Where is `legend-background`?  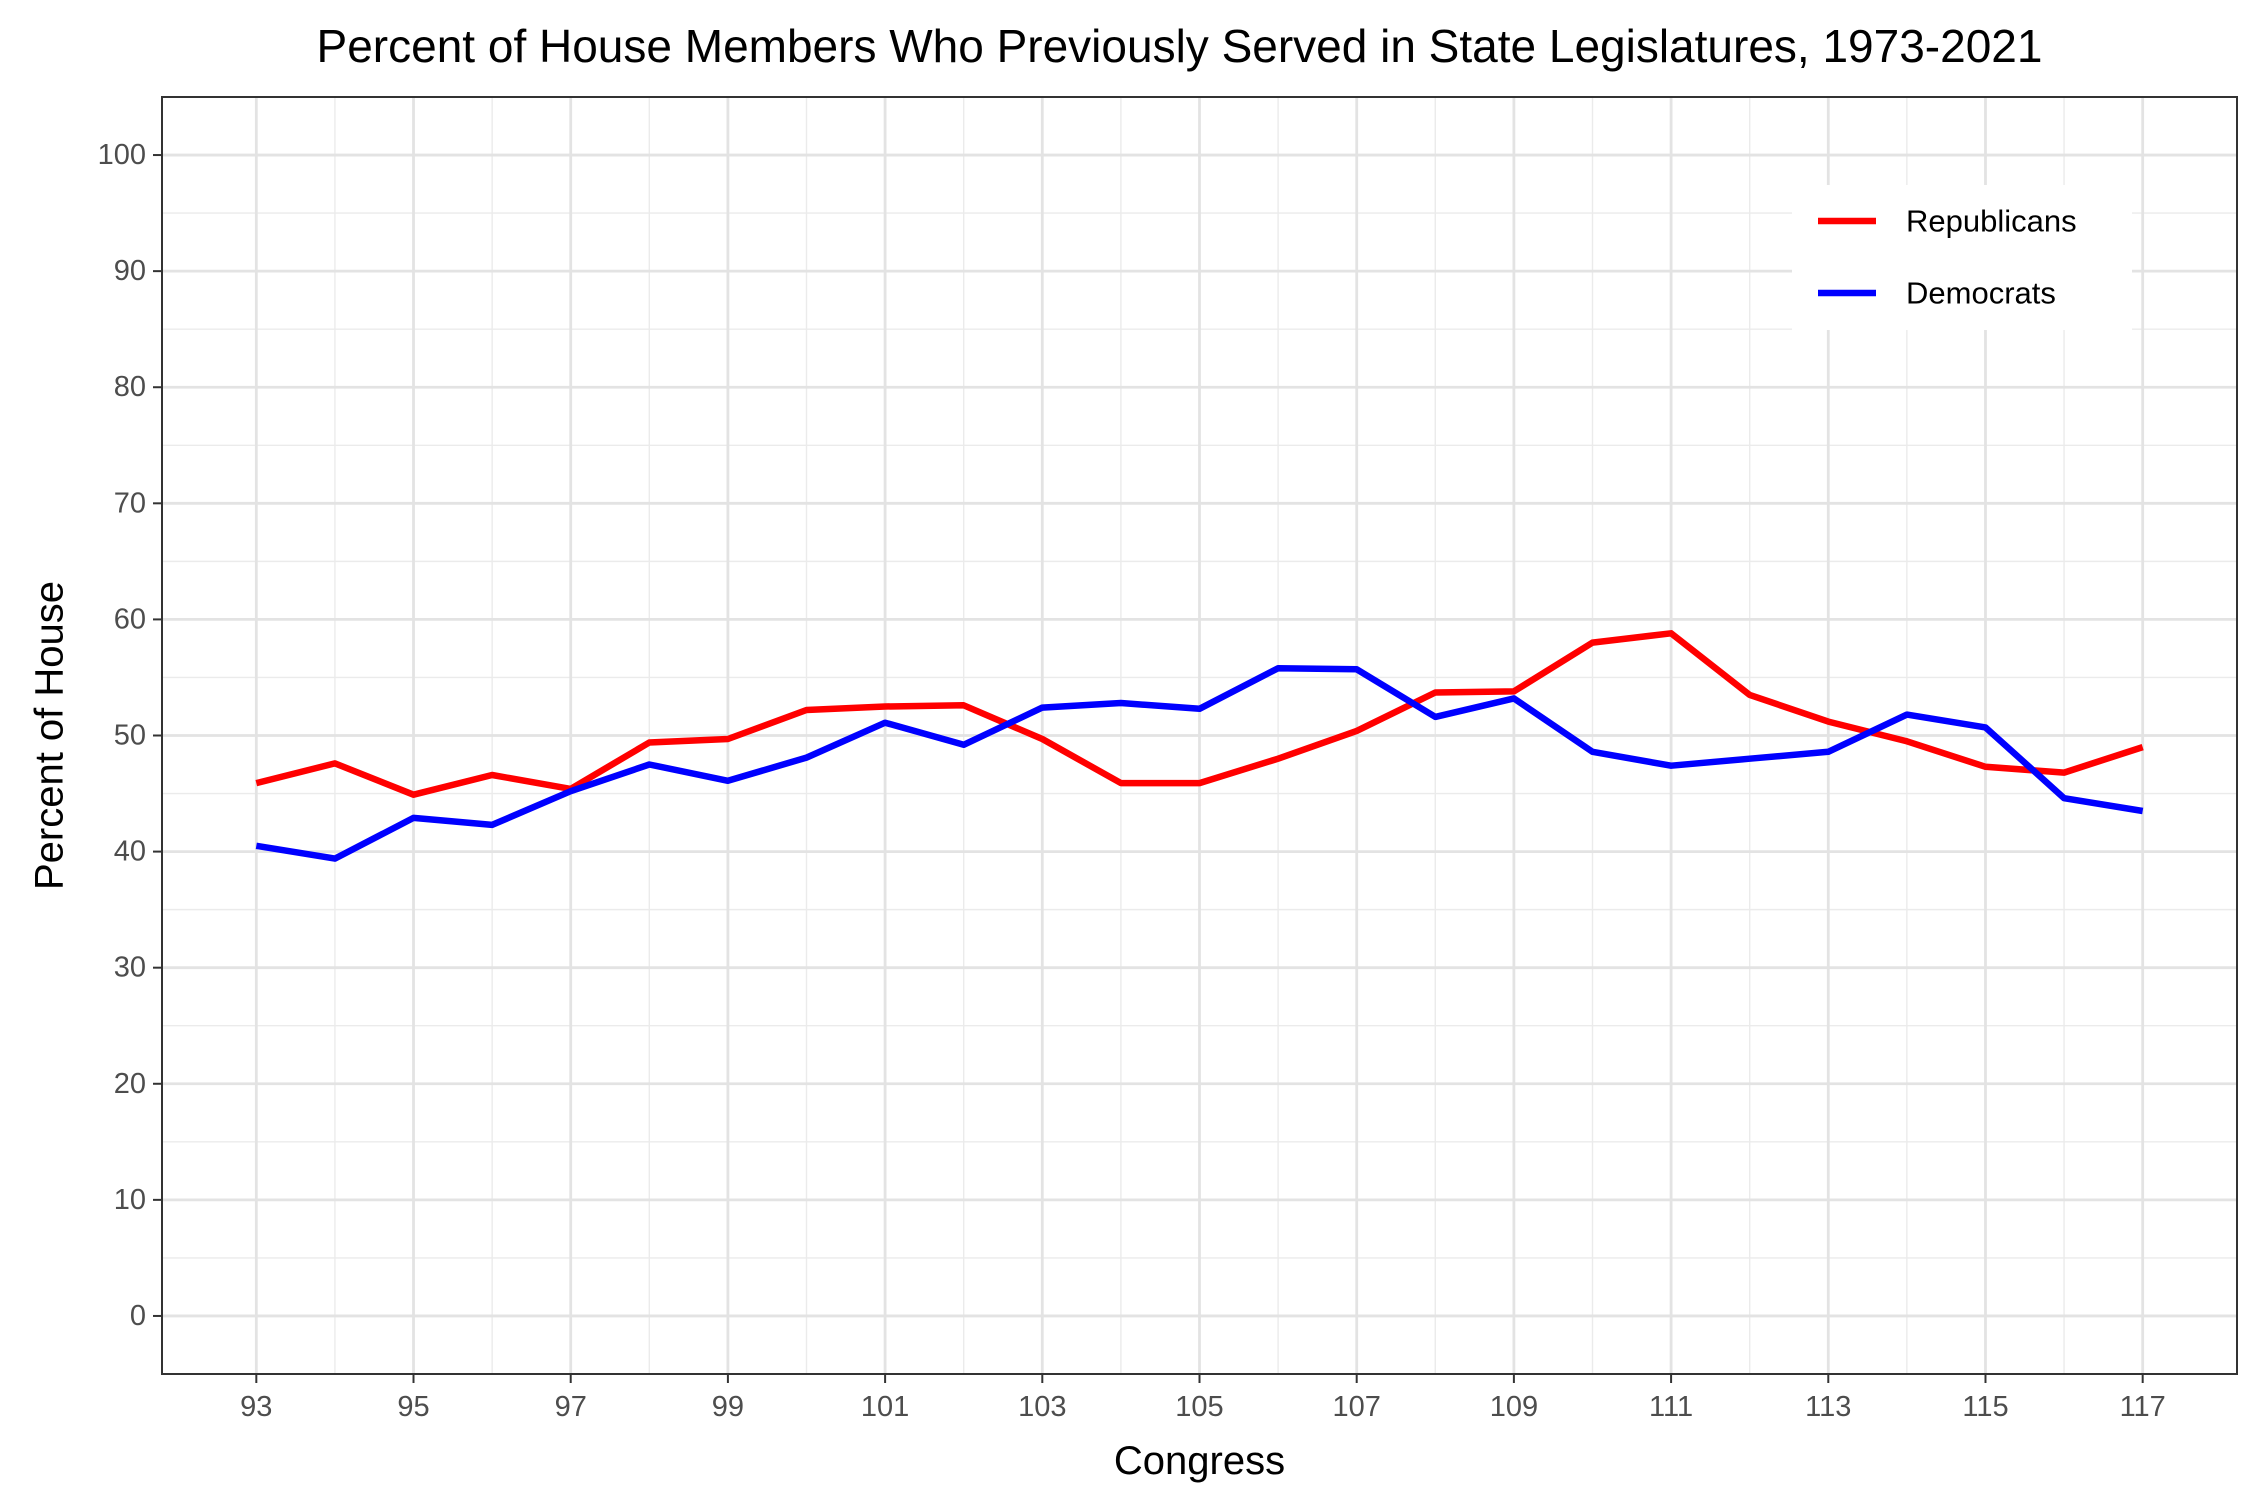 legend-background is located at coordinates (1962, 257).